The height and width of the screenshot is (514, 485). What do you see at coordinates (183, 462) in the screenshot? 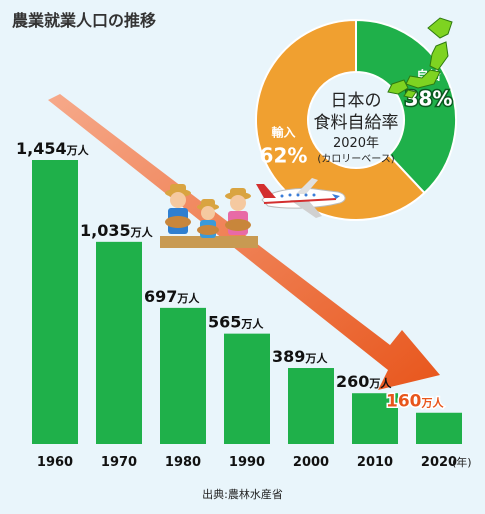
I see `x-tick-1980: 1980` at bounding box center [183, 462].